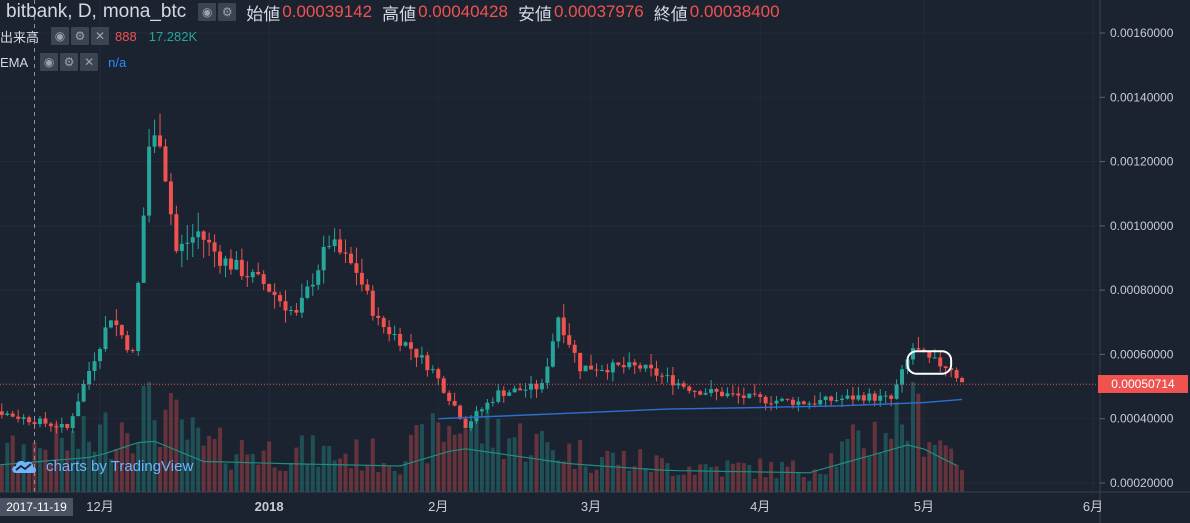 The width and height of the screenshot is (1190, 523). What do you see at coordinates (20, 37) in the screenshot?
I see `volume-label: 出来高` at bounding box center [20, 37].